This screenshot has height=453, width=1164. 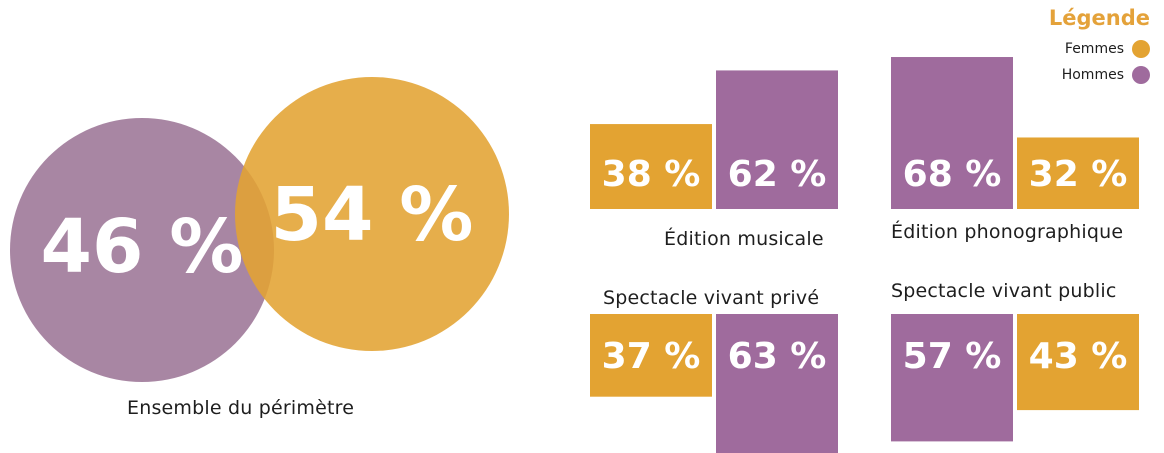 I want to click on bar-label-spectacle-vivant-public-hommes: 57 %, so click(x=952, y=356).